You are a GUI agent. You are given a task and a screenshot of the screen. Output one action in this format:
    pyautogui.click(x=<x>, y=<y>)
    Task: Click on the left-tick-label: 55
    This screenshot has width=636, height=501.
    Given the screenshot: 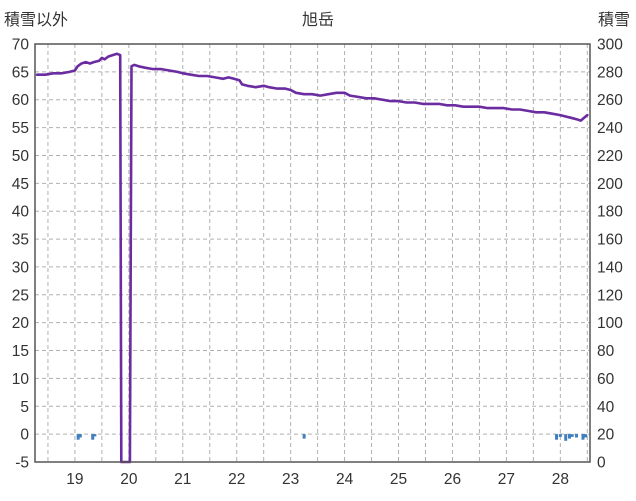 What is the action you would take?
    pyautogui.click(x=20, y=128)
    